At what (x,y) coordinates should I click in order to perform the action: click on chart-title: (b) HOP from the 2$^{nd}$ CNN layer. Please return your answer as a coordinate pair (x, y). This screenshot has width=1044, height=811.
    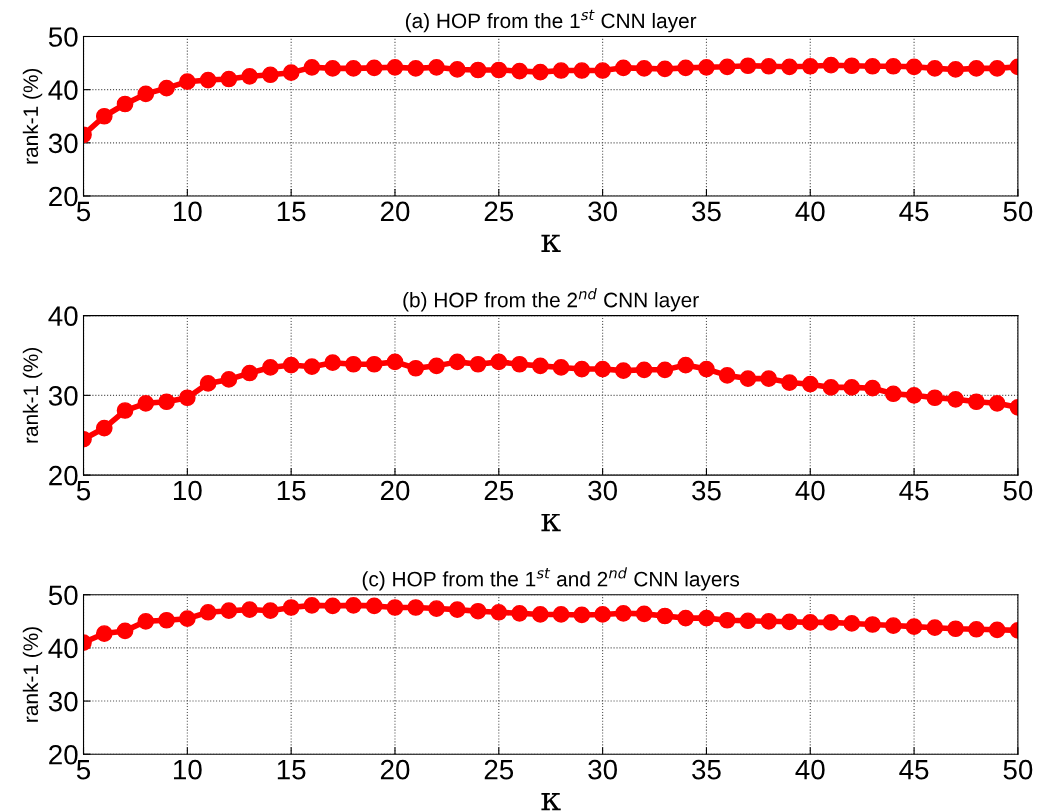
    Looking at the image, I should click on (551, 300).